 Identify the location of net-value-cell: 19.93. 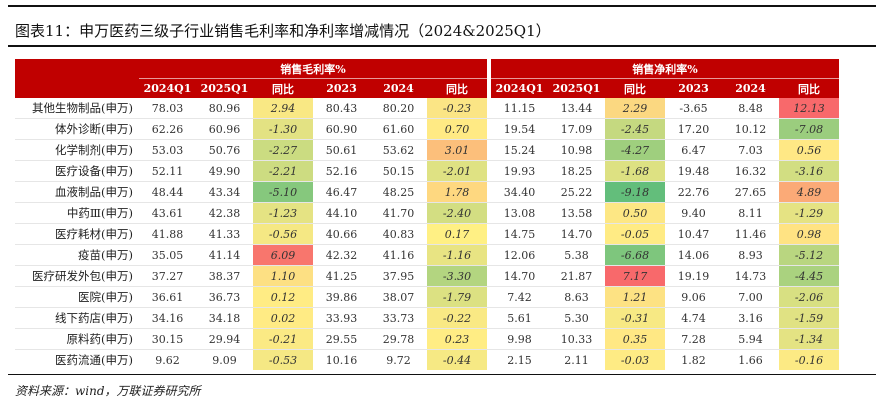
(520, 171).